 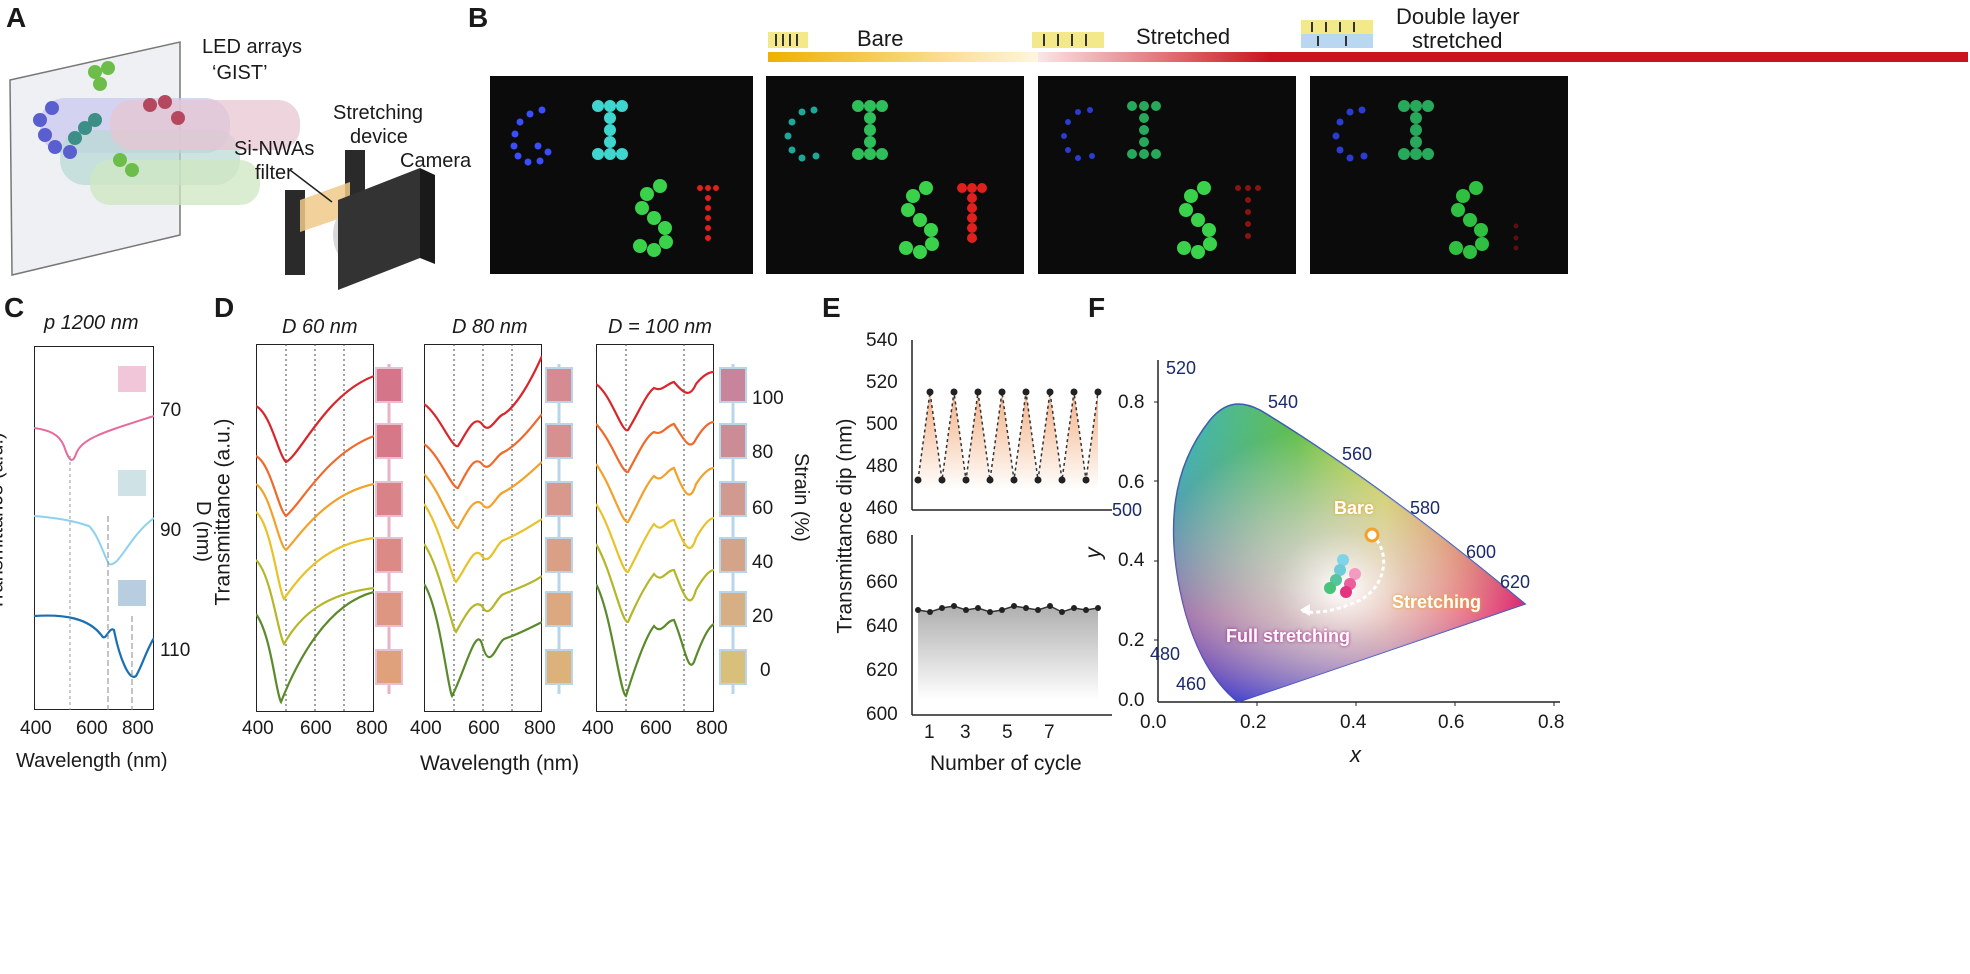 I want to click on label-double-stretched: stretched, so click(x=1457, y=40).